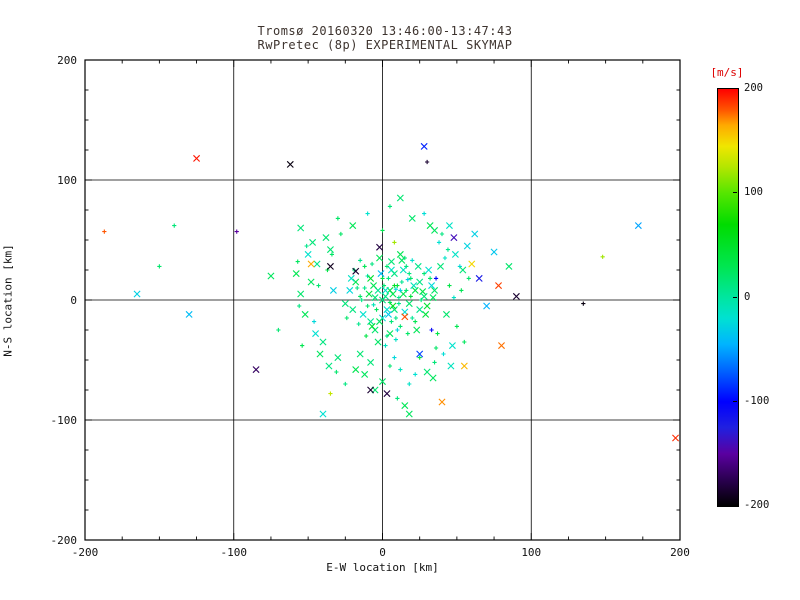 This screenshot has width=800, height=600. What do you see at coordinates (382, 567) in the screenshot?
I see `x-axis-label: E-W location [km]` at bounding box center [382, 567].